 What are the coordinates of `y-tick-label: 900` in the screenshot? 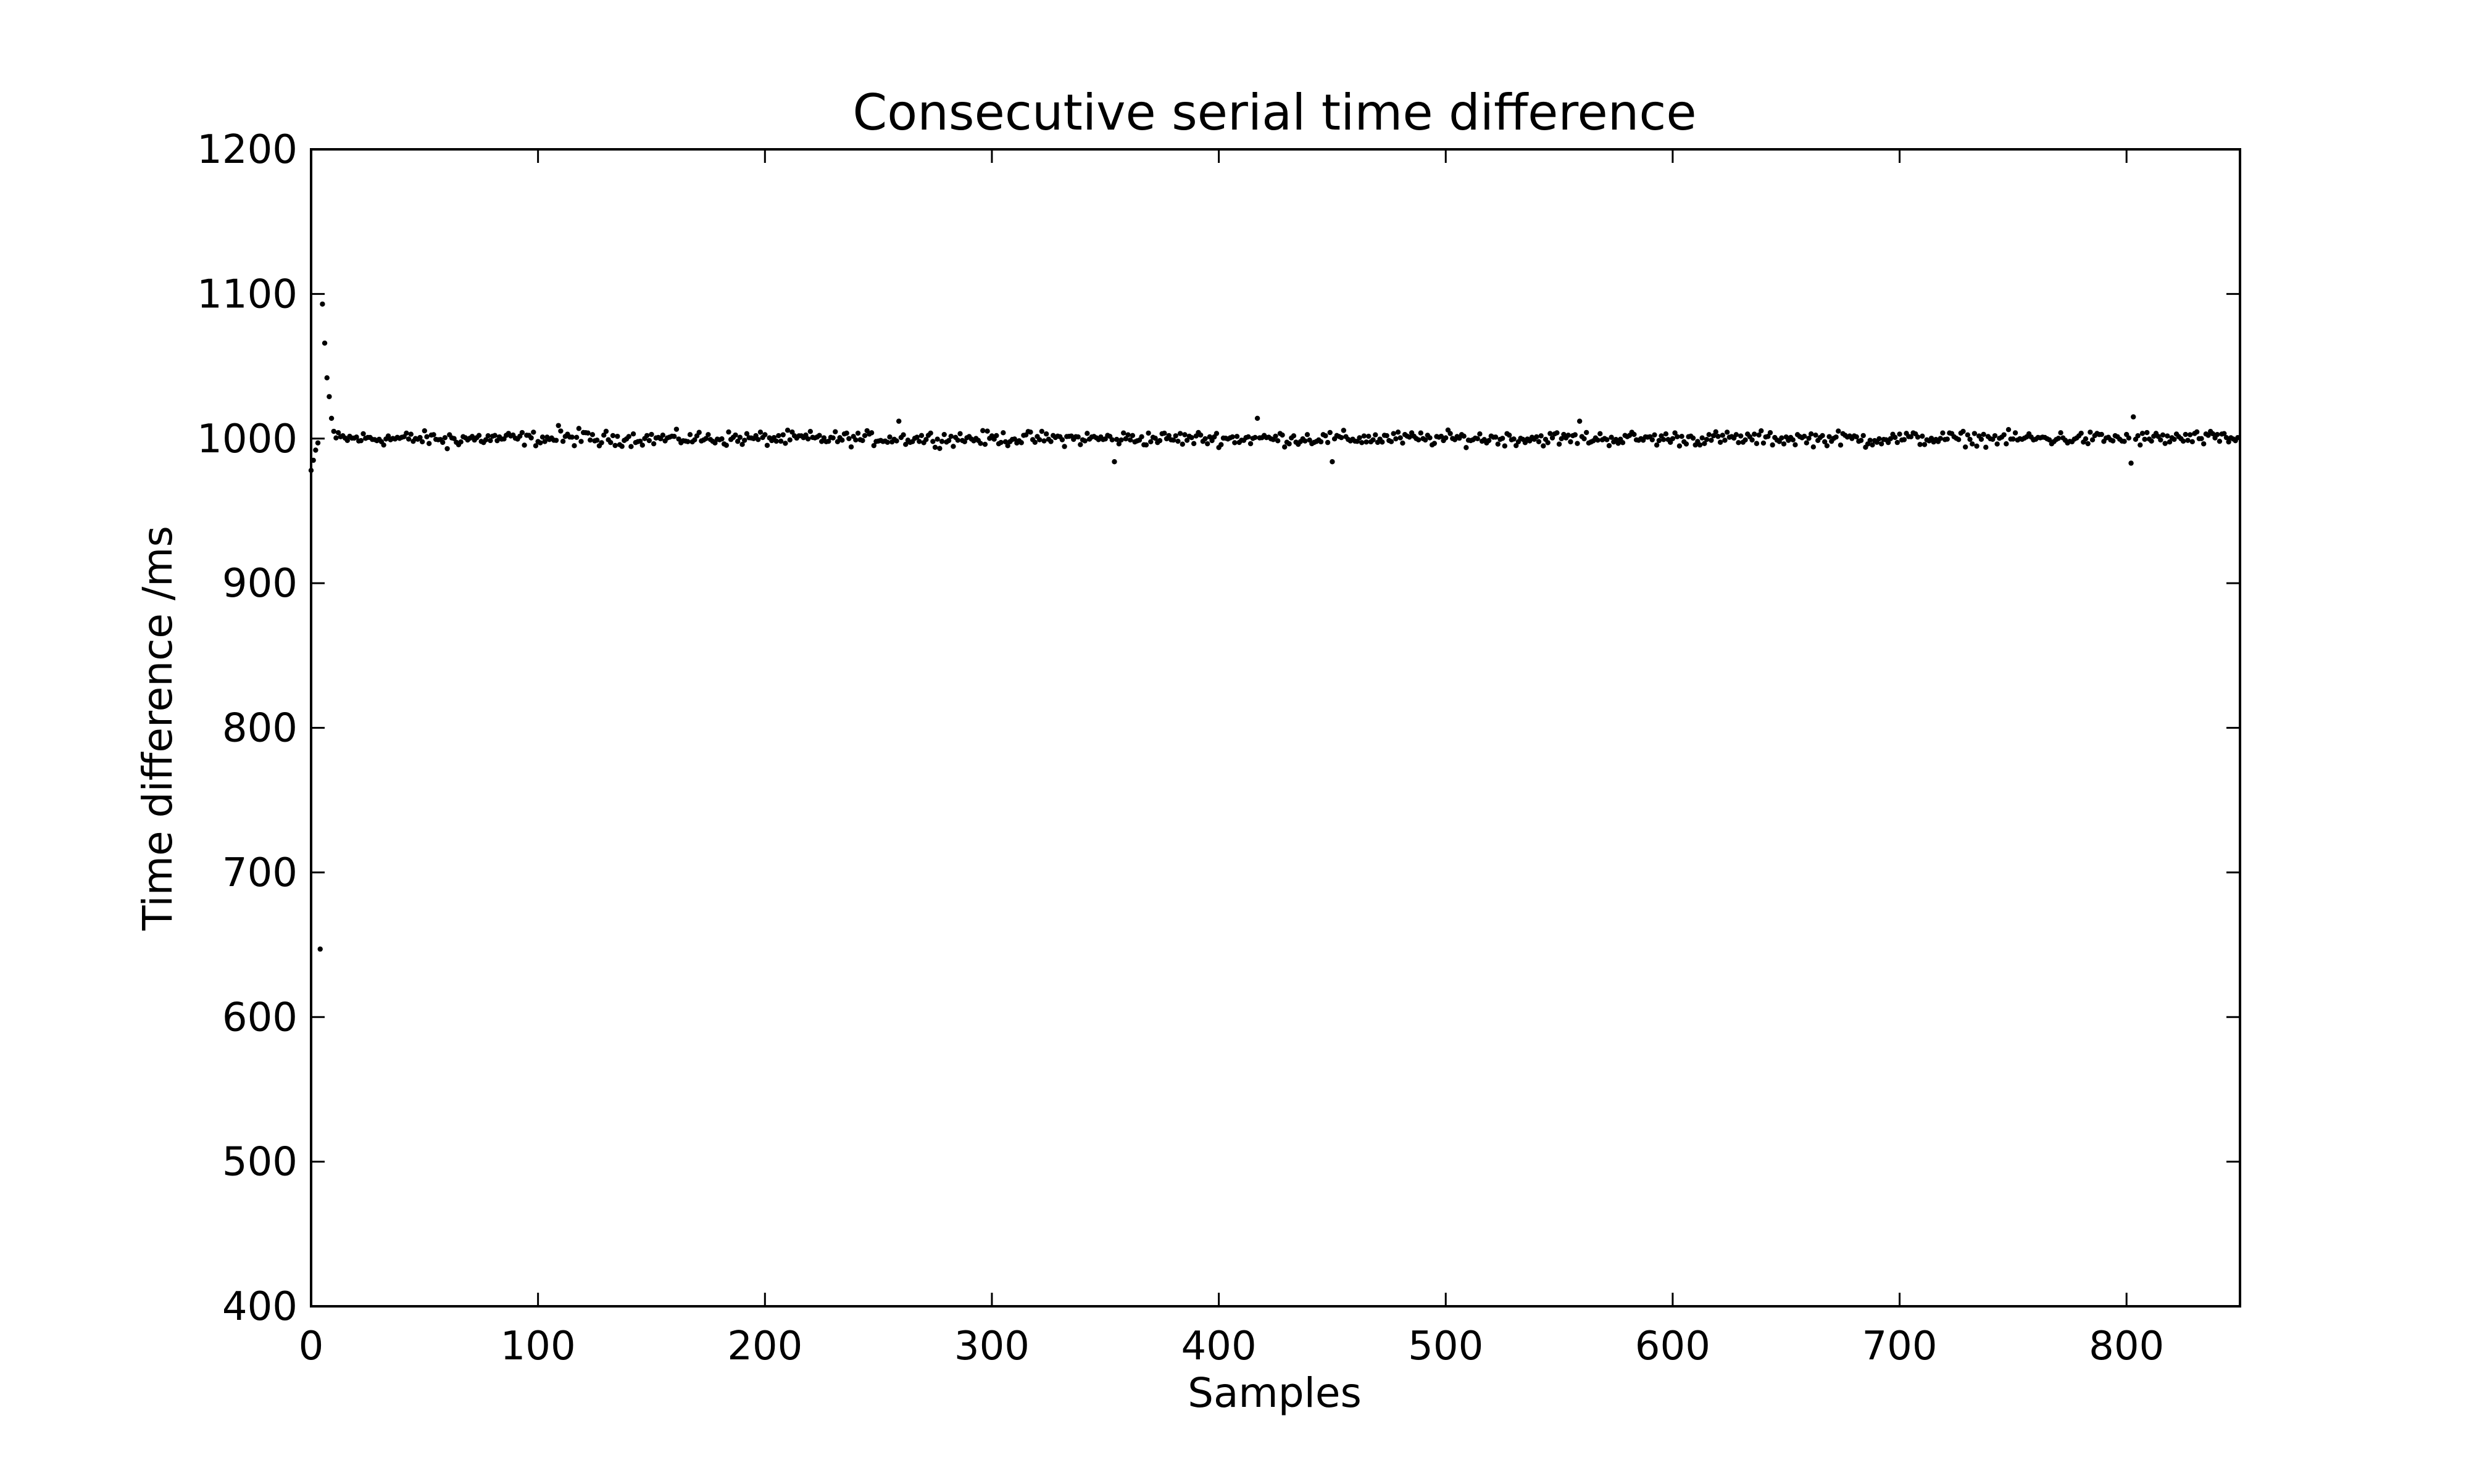 It's located at (260, 584).